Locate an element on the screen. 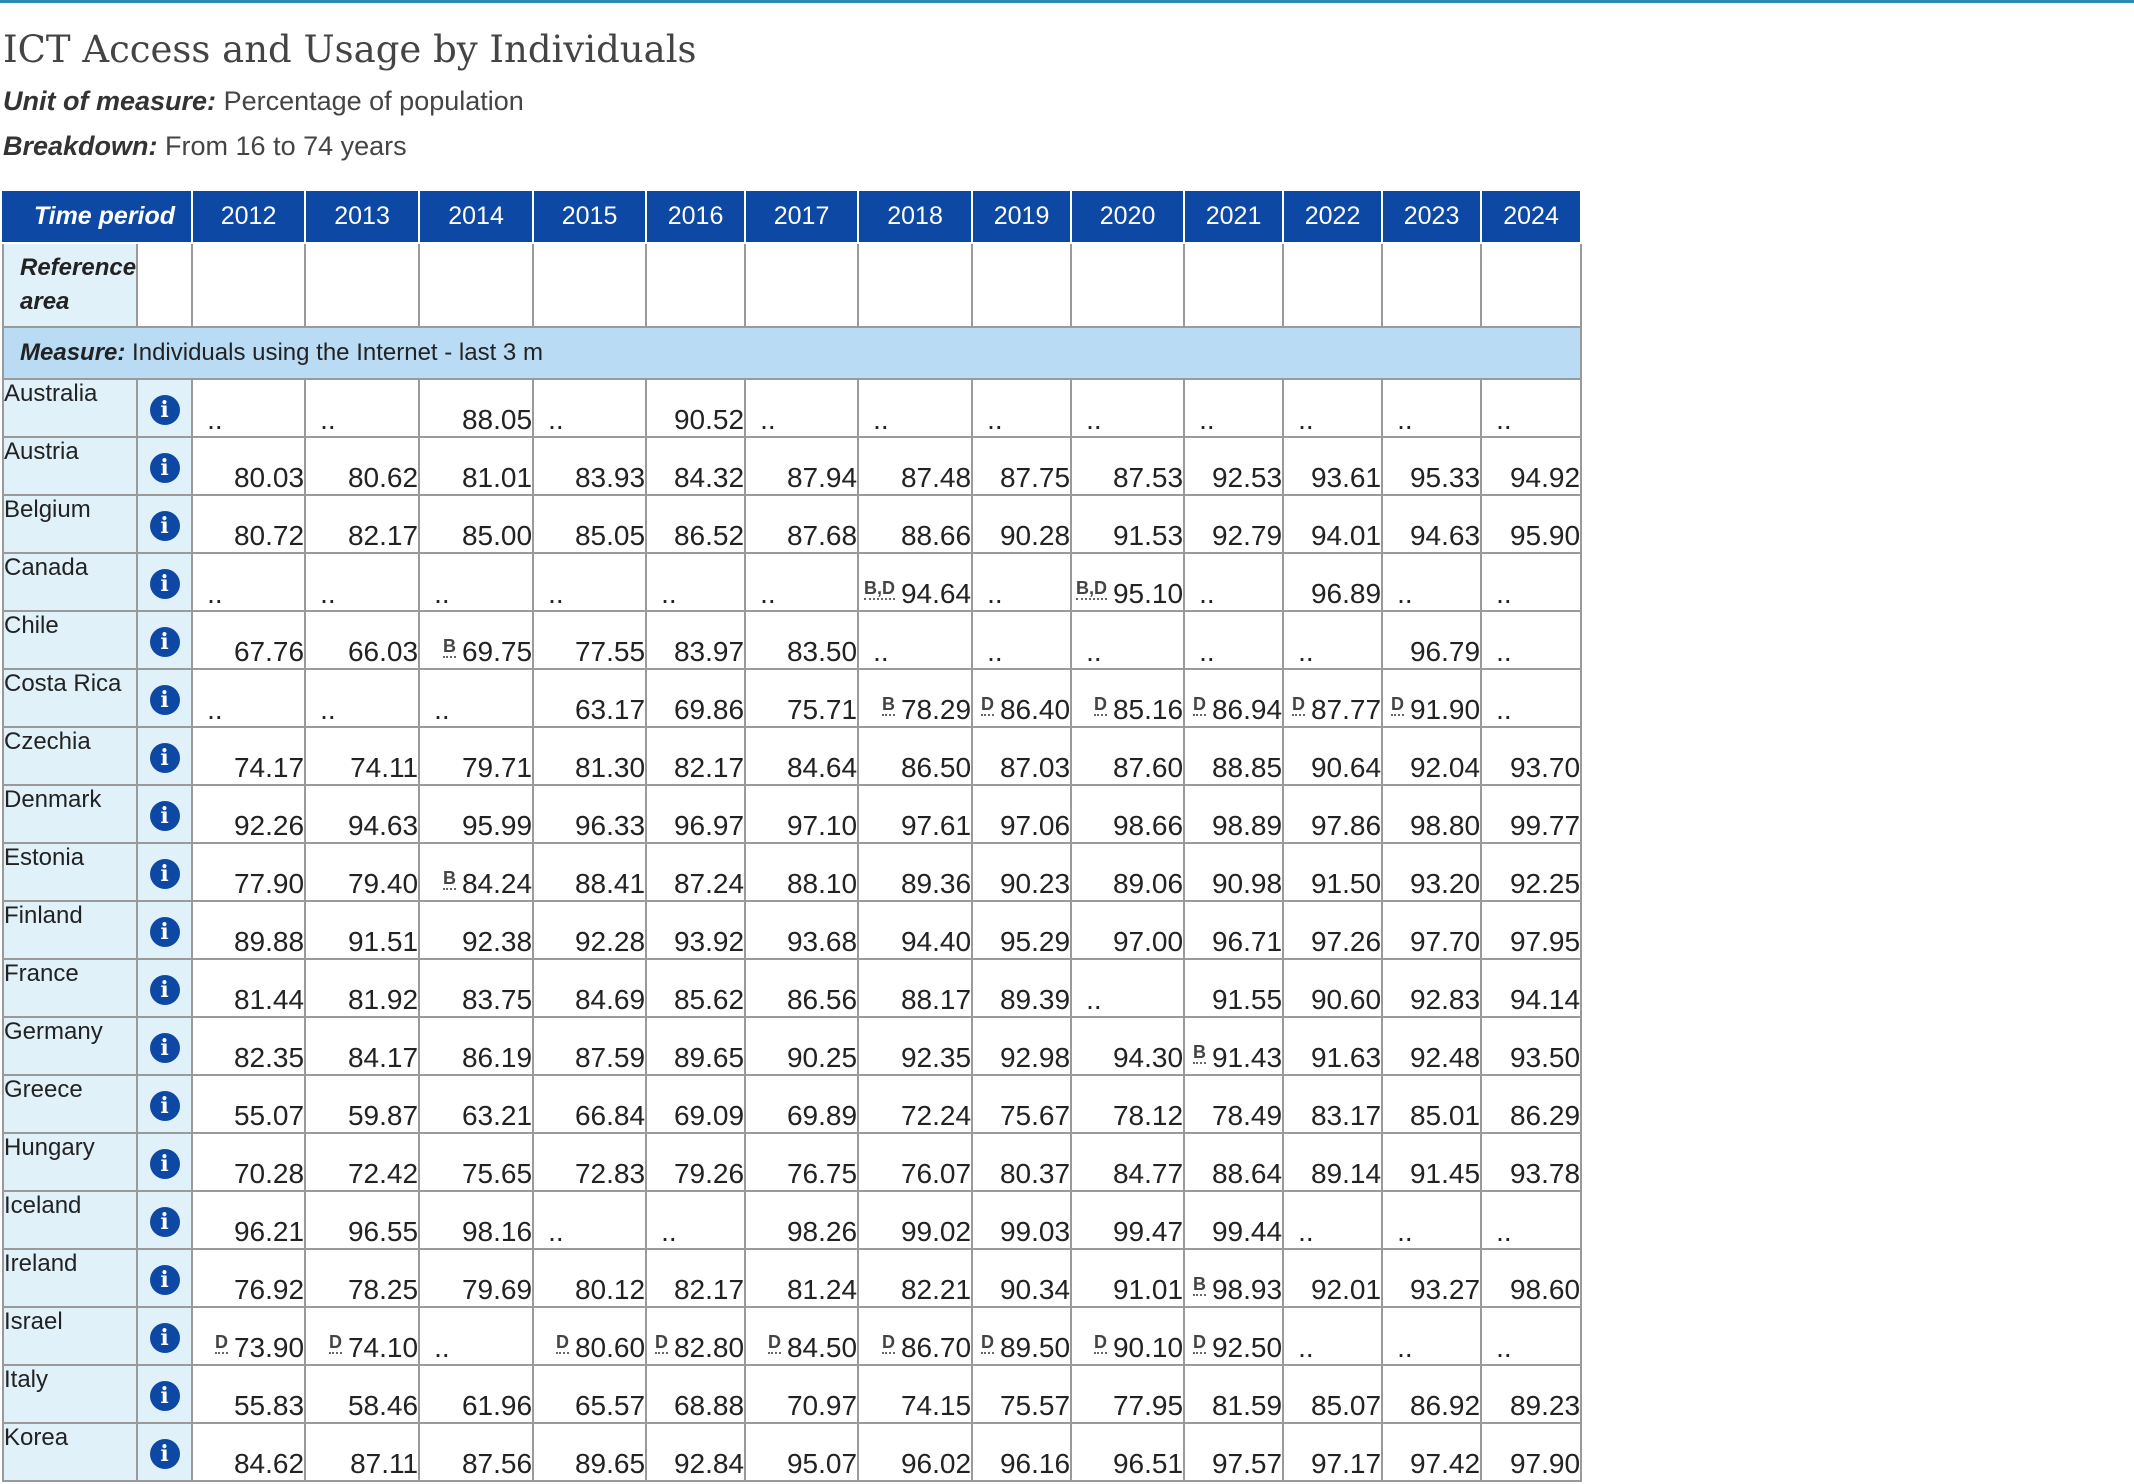  value-text: 63.21 is located at coordinates (497, 1115).